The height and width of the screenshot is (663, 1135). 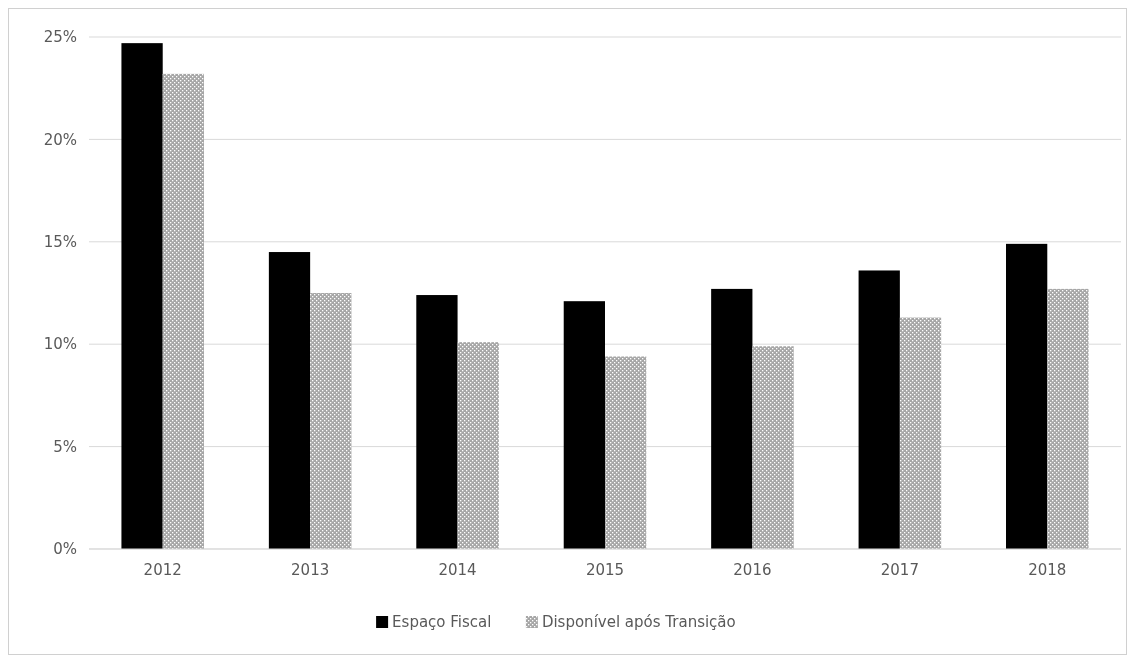 I want to click on x-tick-label: 2017, so click(x=899, y=570).